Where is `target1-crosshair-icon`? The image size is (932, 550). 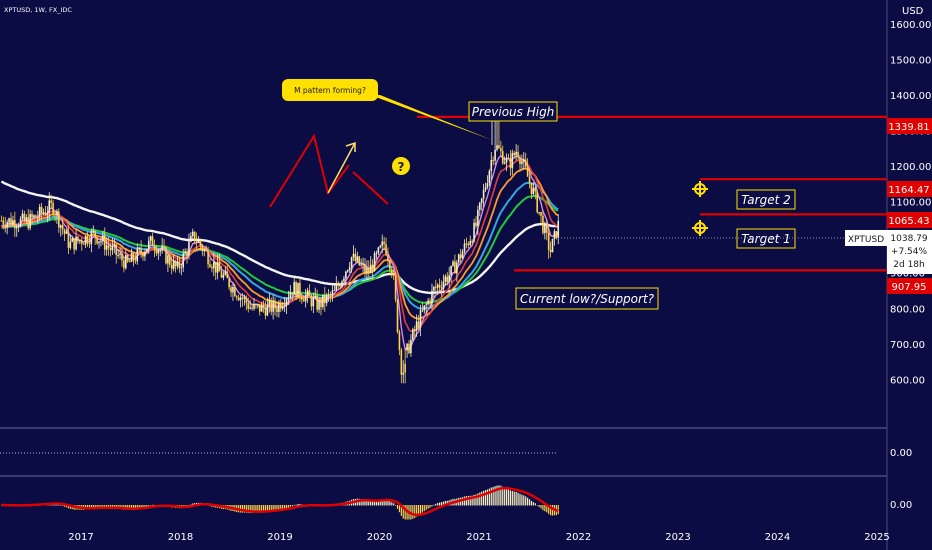 target1-crosshair-icon is located at coordinates (700, 228).